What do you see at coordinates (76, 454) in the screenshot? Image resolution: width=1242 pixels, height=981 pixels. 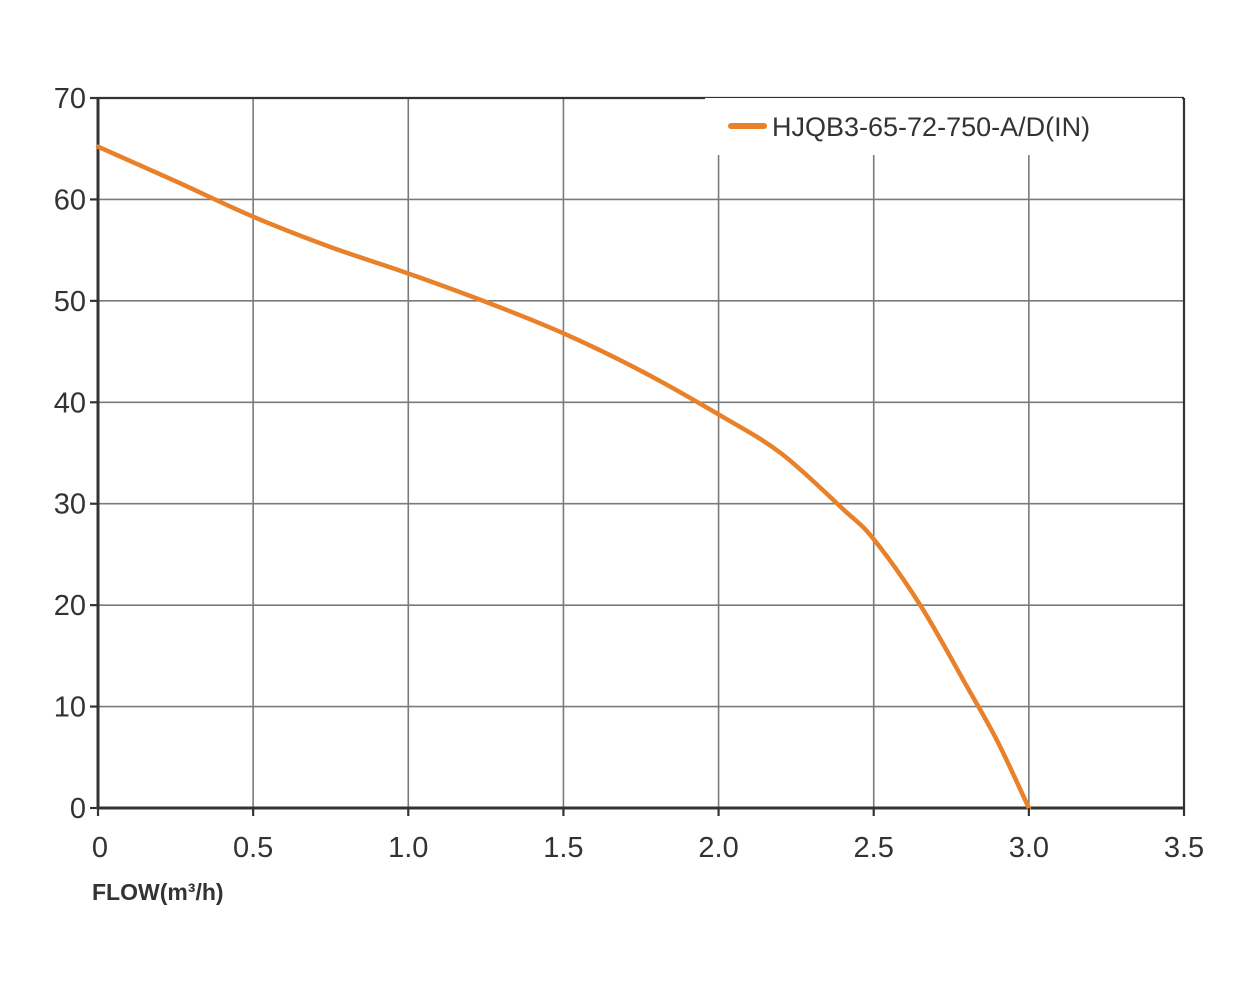 I see `y-tick-labels: 0 10 20 30 40 50 60 70` at bounding box center [76, 454].